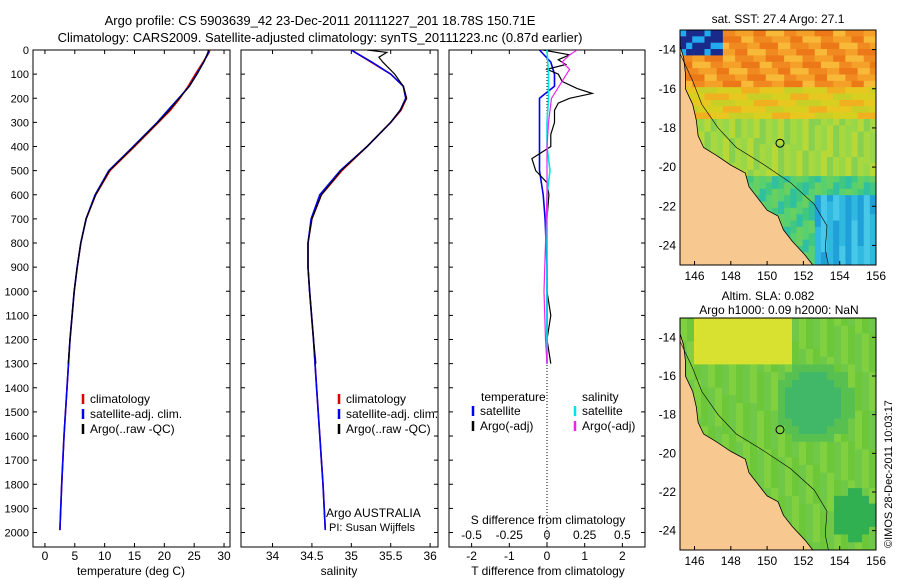  Describe the element at coordinates (20, 123) in the screenshot. I see `depth-tick-label: 300` at that location.